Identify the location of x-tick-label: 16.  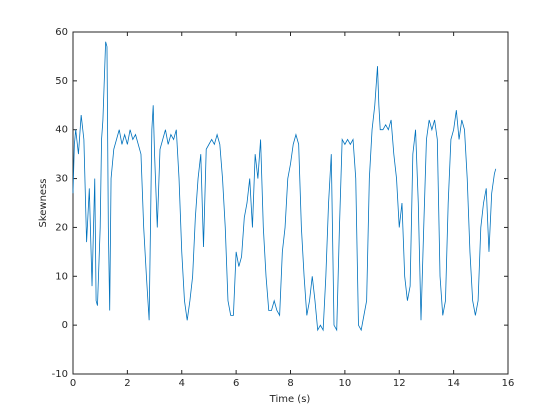
(508, 383).